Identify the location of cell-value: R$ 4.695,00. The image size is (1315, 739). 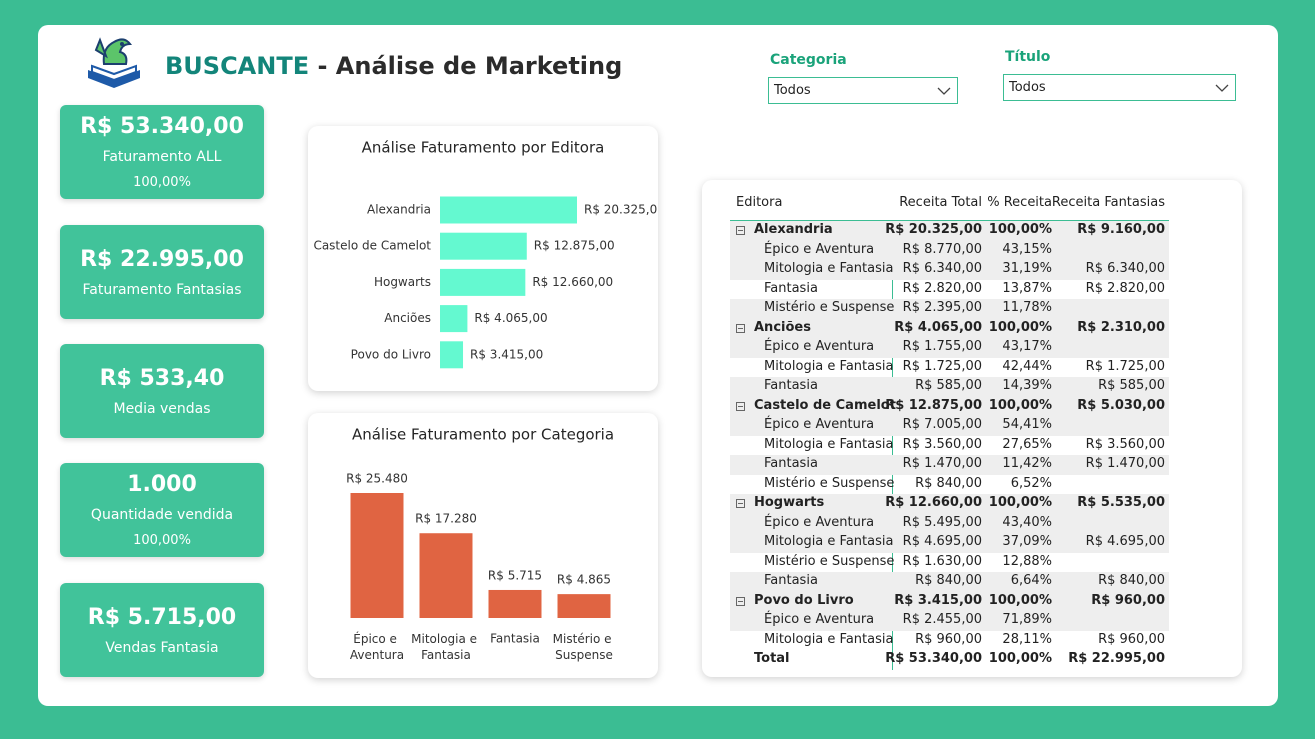
(1125, 542).